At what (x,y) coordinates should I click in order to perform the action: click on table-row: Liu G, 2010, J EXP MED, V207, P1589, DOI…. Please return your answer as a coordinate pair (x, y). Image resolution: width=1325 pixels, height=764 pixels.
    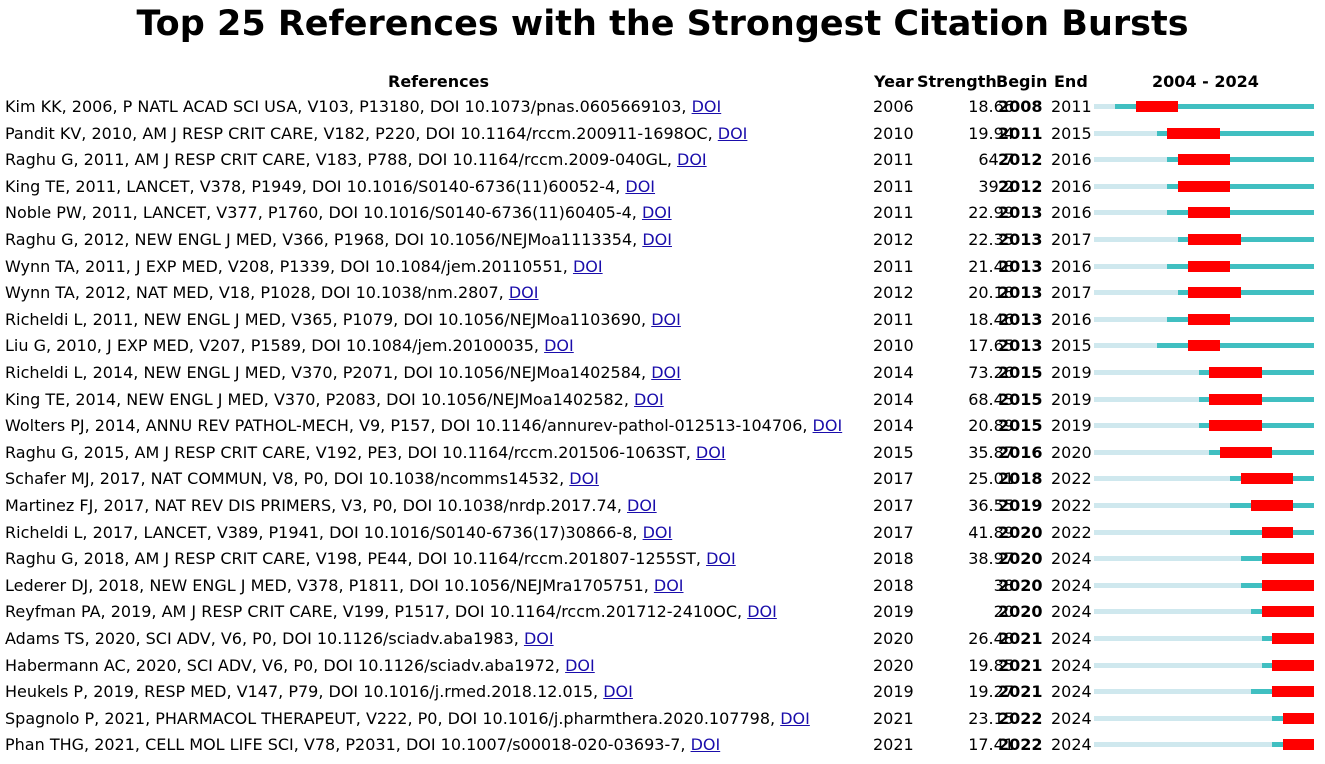
    Looking at the image, I should click on (662, 347).